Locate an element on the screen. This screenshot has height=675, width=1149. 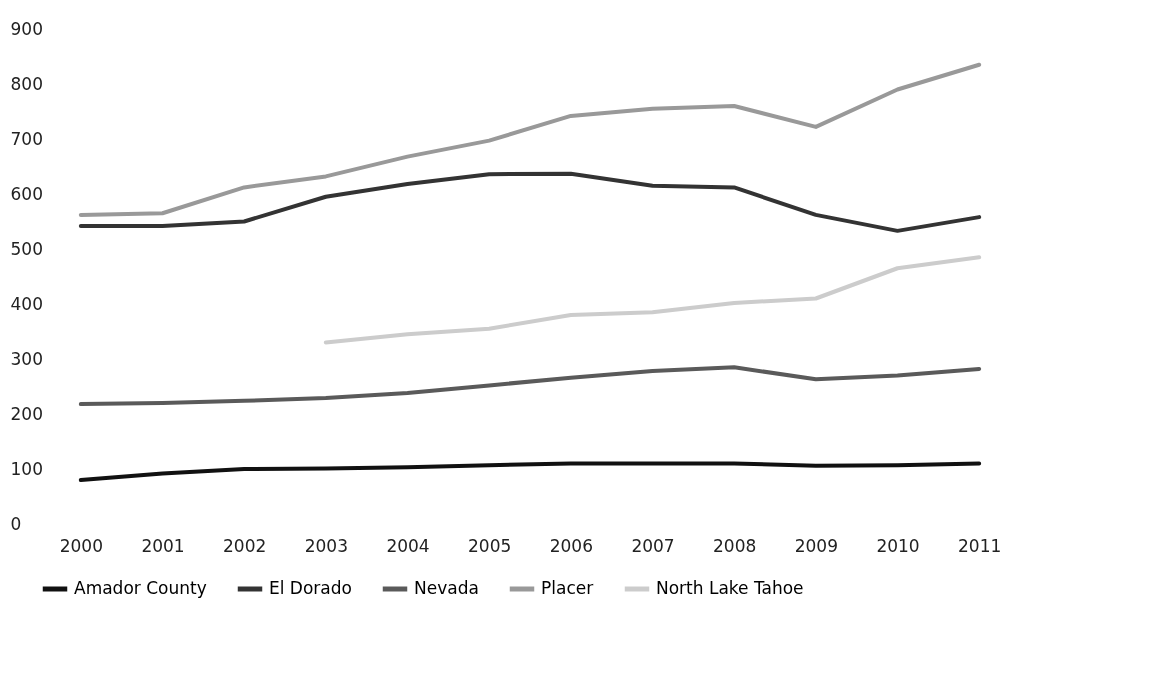
x-tick-label: 2009 is located at coordinates (816, 545).